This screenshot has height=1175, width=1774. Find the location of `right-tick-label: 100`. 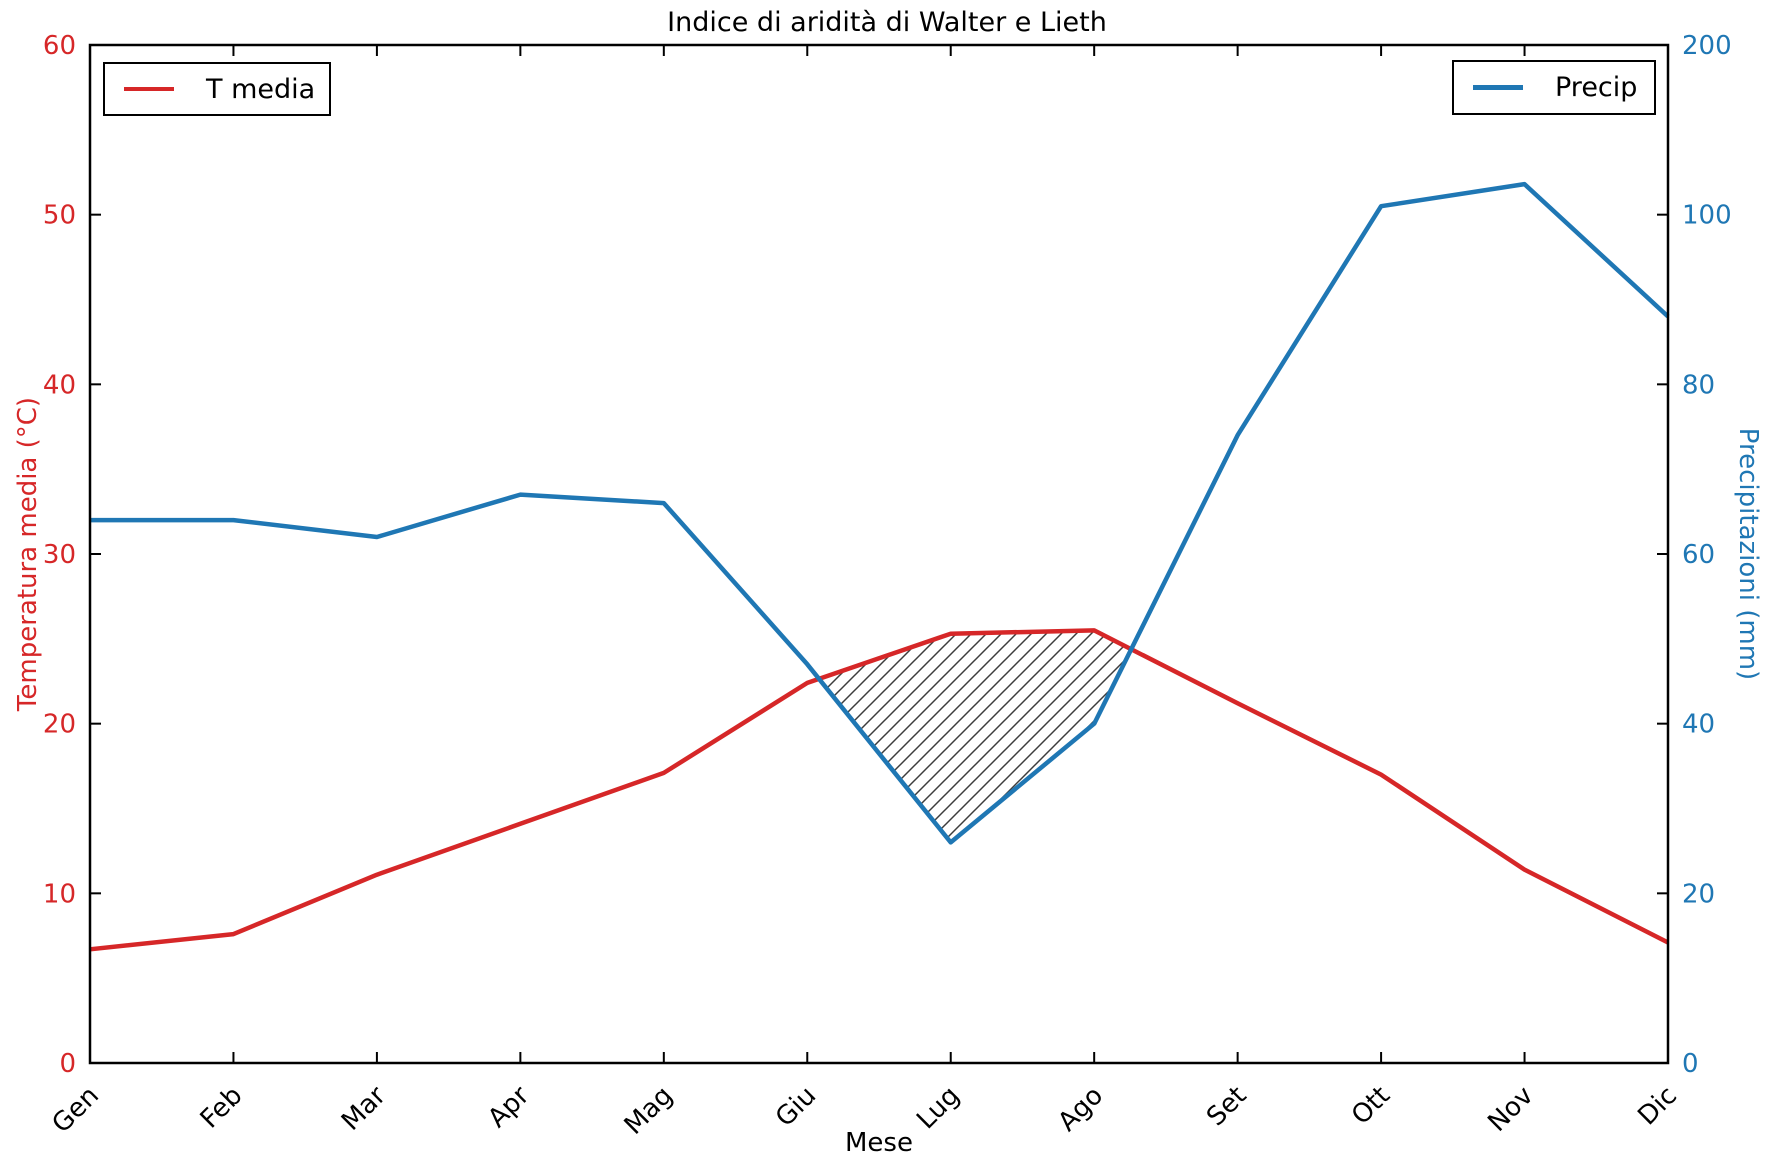

right-tick-label: 100 is located at coordinates (1707, 216).